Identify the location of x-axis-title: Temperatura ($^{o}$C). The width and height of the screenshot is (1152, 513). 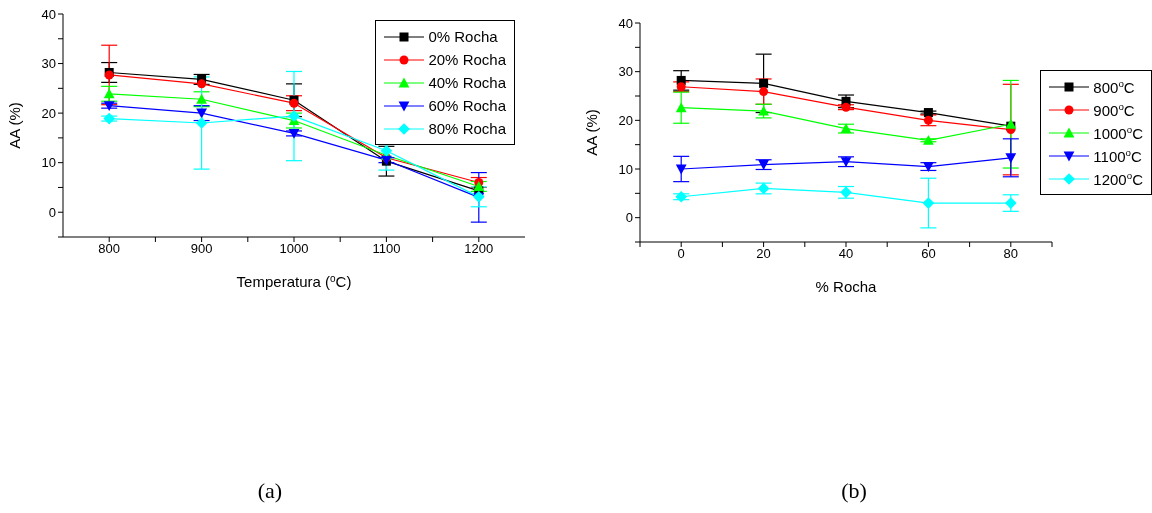
(294, 281).